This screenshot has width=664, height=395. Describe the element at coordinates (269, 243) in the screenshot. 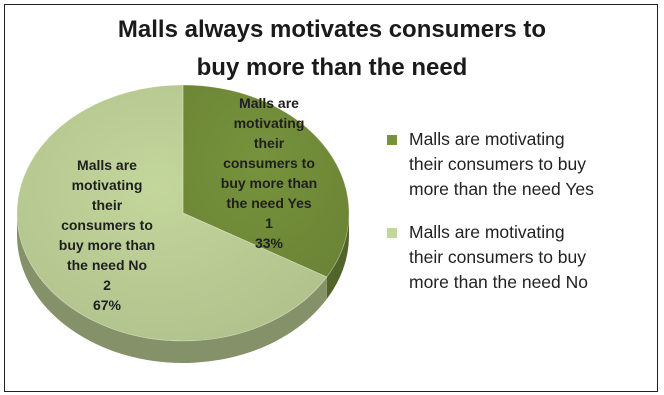

I see `slice-label-1-line-8: 33%` at that location.